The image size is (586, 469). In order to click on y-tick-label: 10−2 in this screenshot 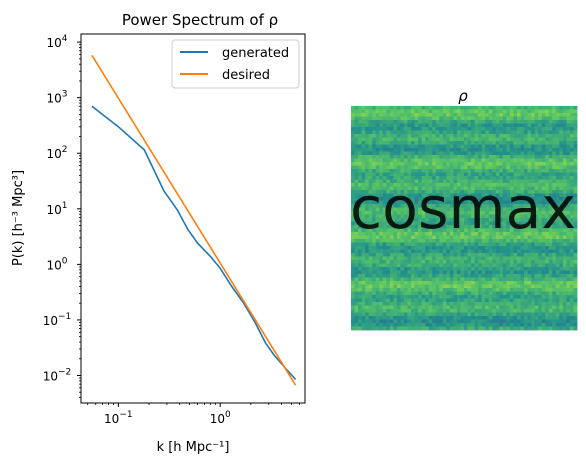, I will do `click(57, 376)`.